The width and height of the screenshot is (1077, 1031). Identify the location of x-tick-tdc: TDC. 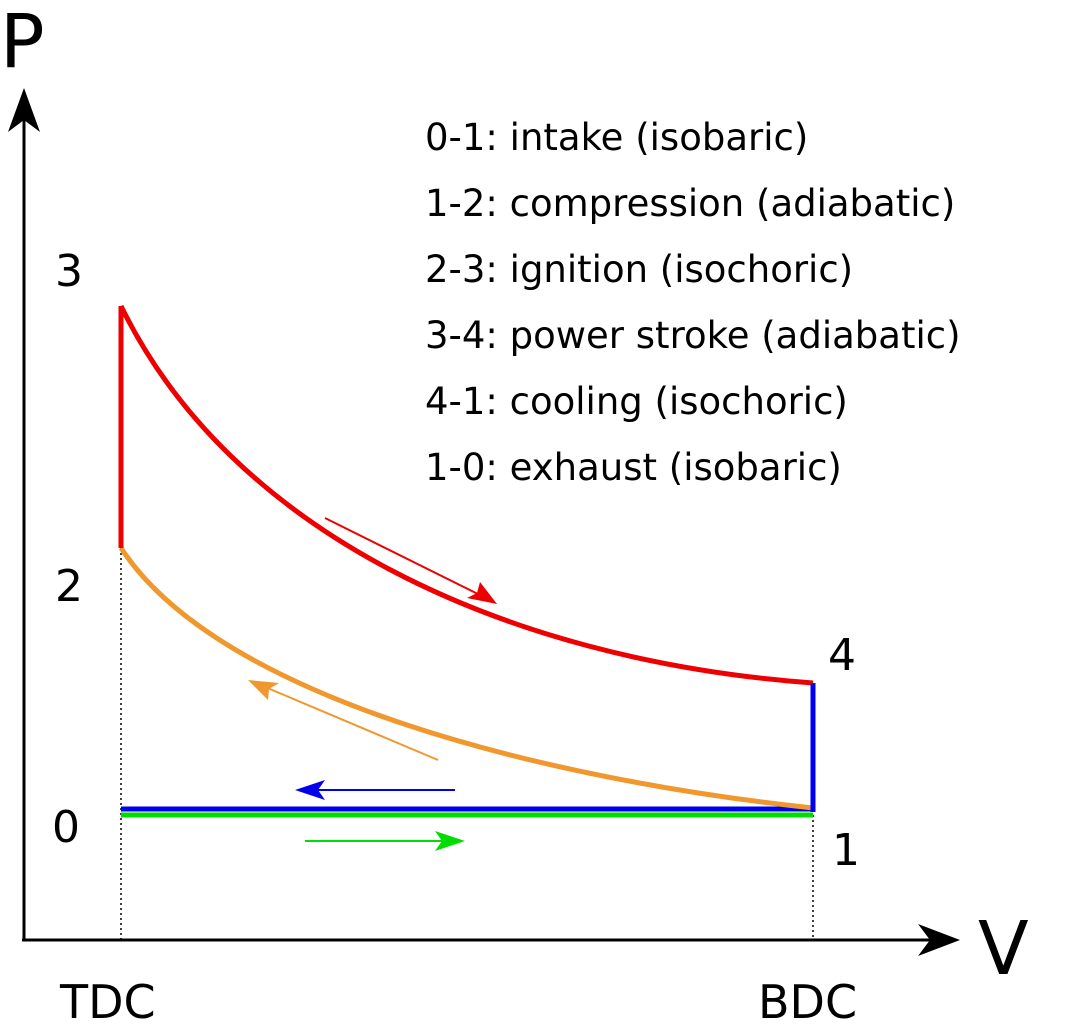
(107, 1002).